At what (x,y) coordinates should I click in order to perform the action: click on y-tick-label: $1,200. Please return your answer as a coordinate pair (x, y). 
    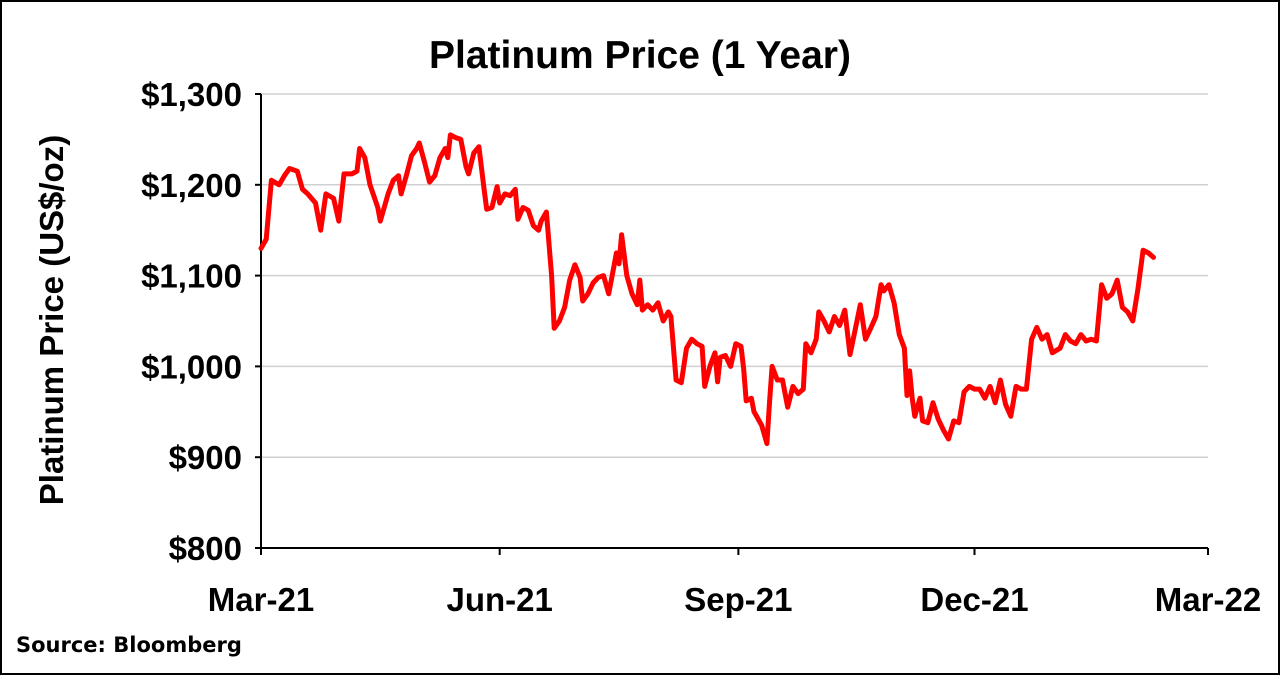
    Looking at the image, I should click on (191, 185).